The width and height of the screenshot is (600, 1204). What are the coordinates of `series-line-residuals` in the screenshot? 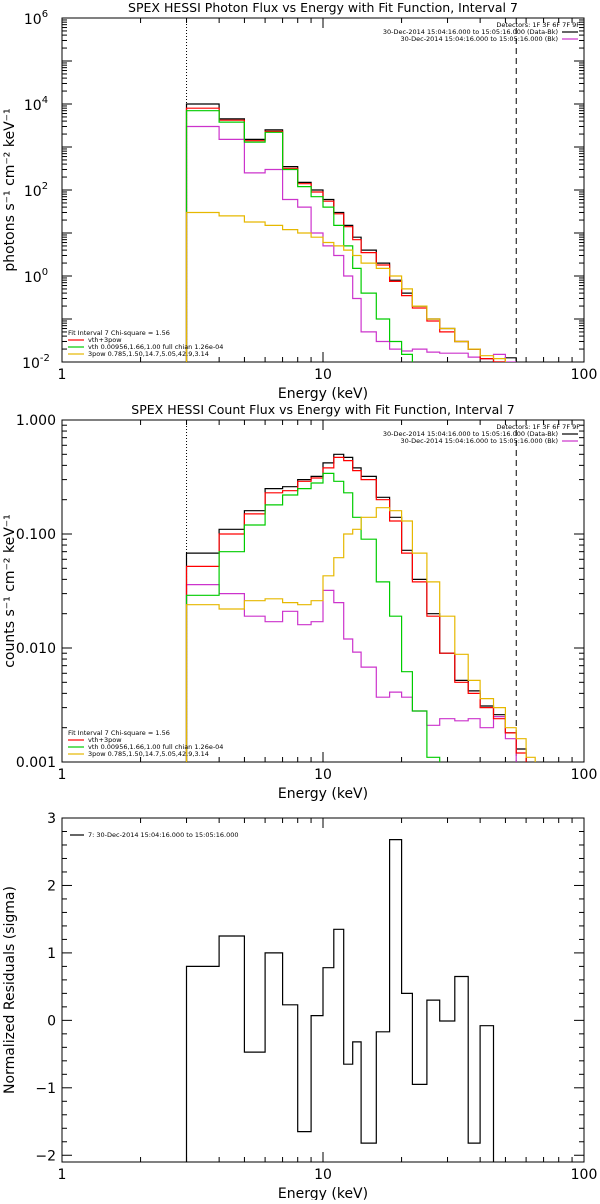 It's located at (340, 1000).